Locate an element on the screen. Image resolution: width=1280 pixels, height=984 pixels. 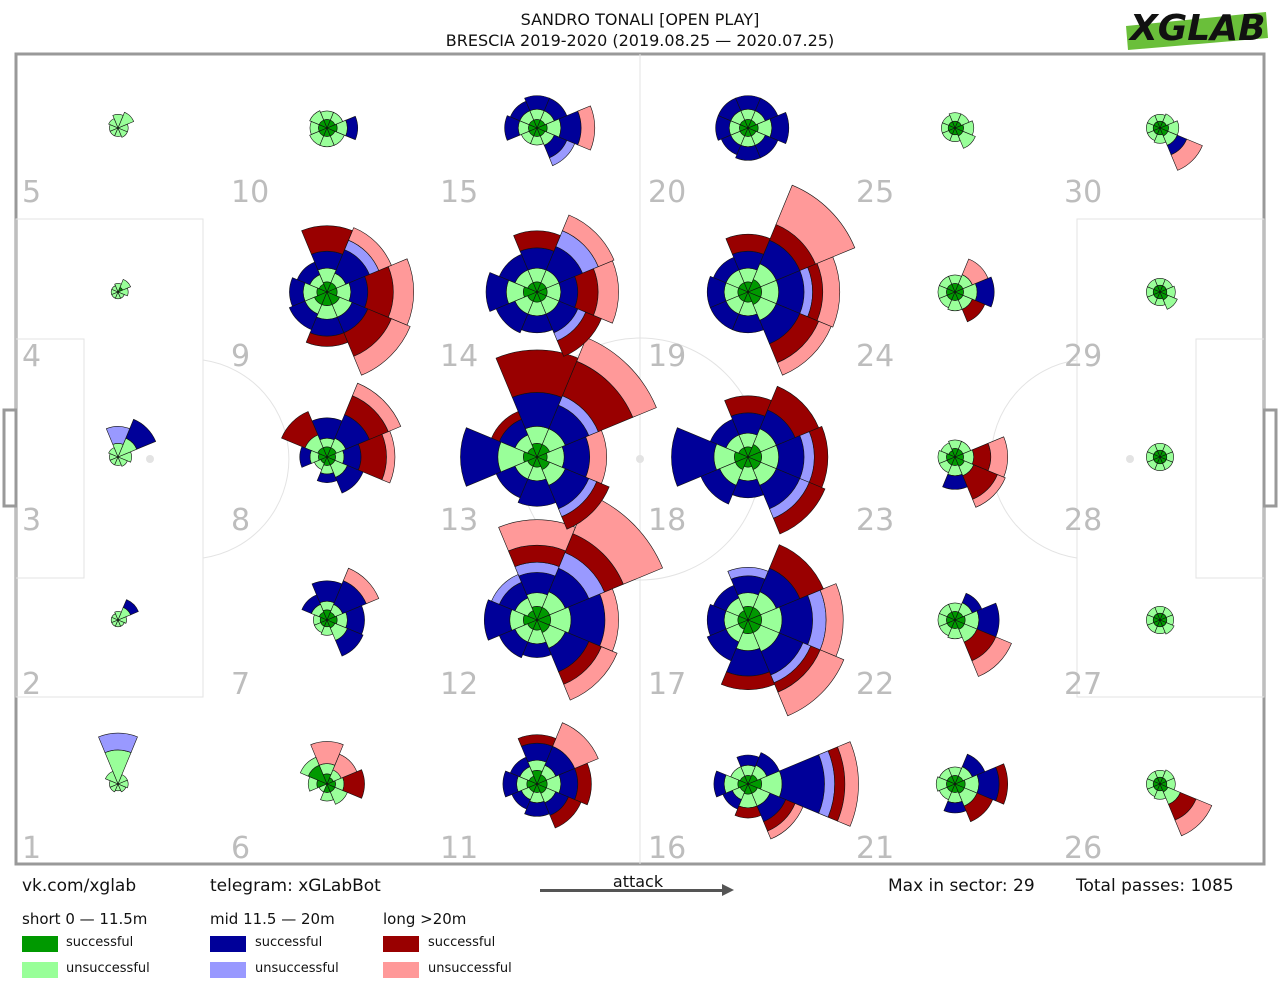
rose-7-dir-1-long-unsuccessful is located at coordinates (361, 586).